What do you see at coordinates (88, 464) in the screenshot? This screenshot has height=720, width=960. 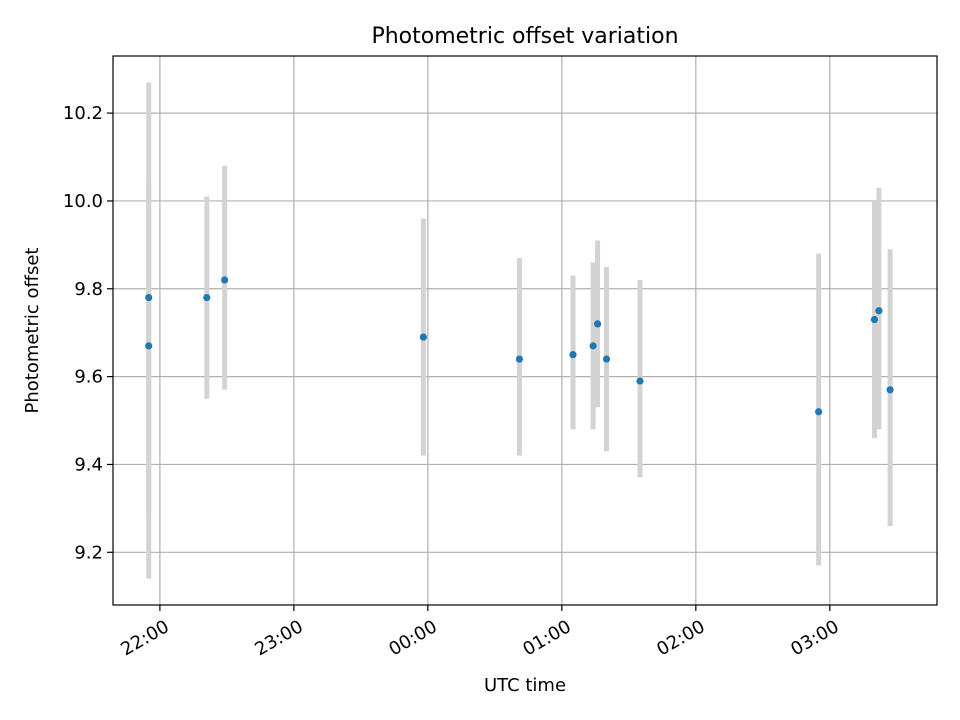 I see `y-tick-label: 9.4` at bounding box center [88, 464].